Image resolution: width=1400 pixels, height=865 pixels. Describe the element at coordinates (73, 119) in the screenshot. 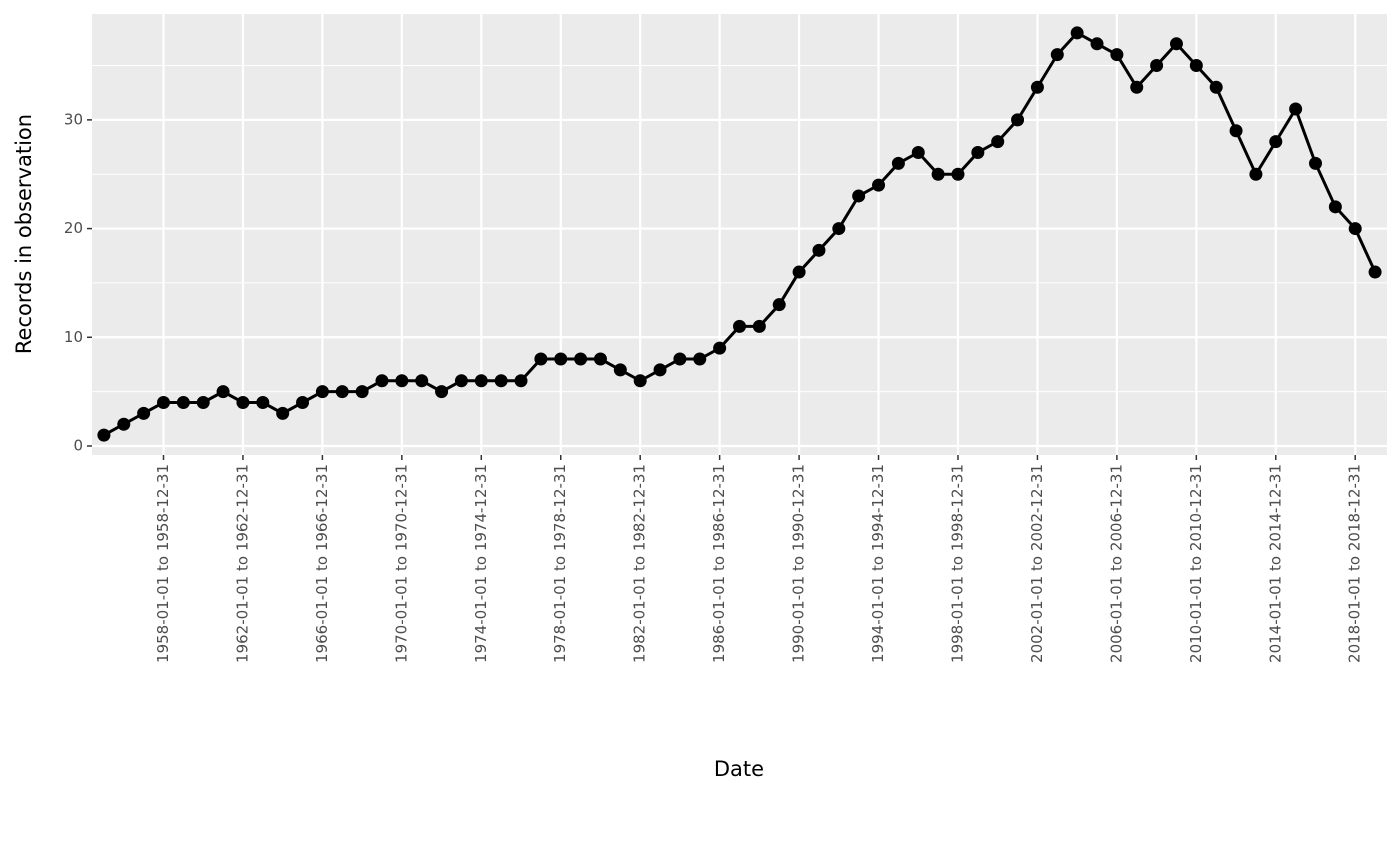

I see `y-tick-label: 30` at that location.